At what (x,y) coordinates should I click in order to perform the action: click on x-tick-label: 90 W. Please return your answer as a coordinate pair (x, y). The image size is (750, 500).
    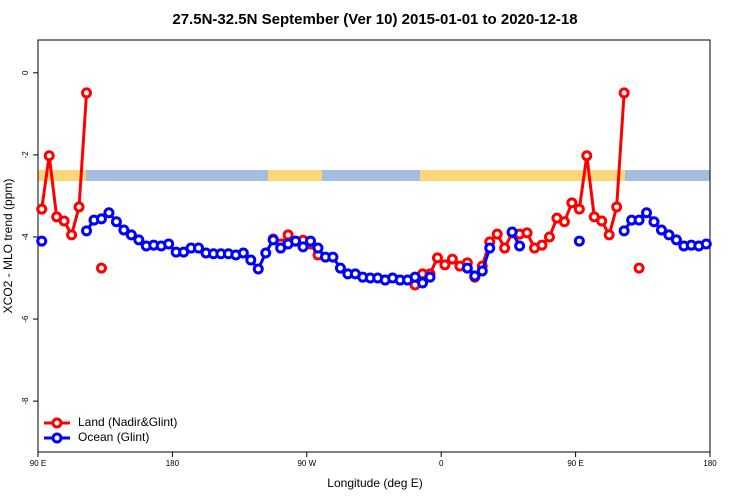
    Looking at the image, I should click on (306, 463).